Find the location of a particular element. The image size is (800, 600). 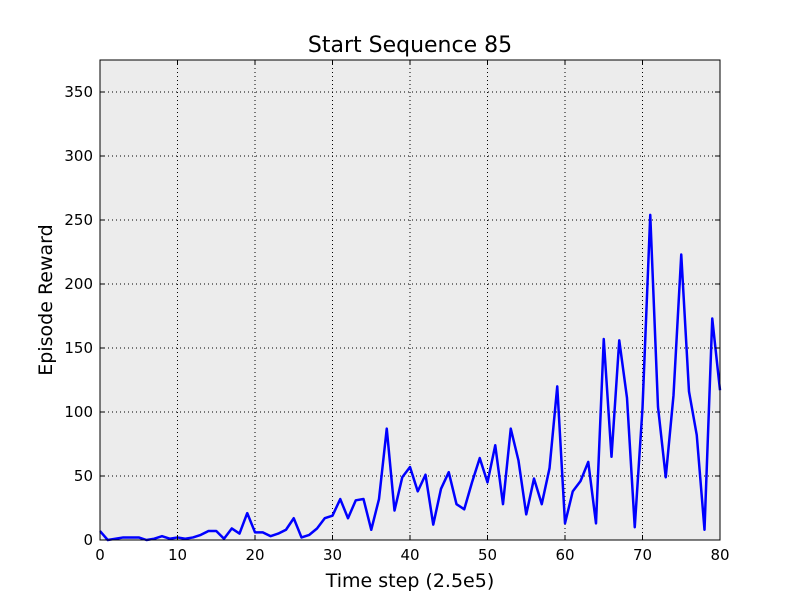

x-tick-label: 70 is located at coordinates (642, 555).